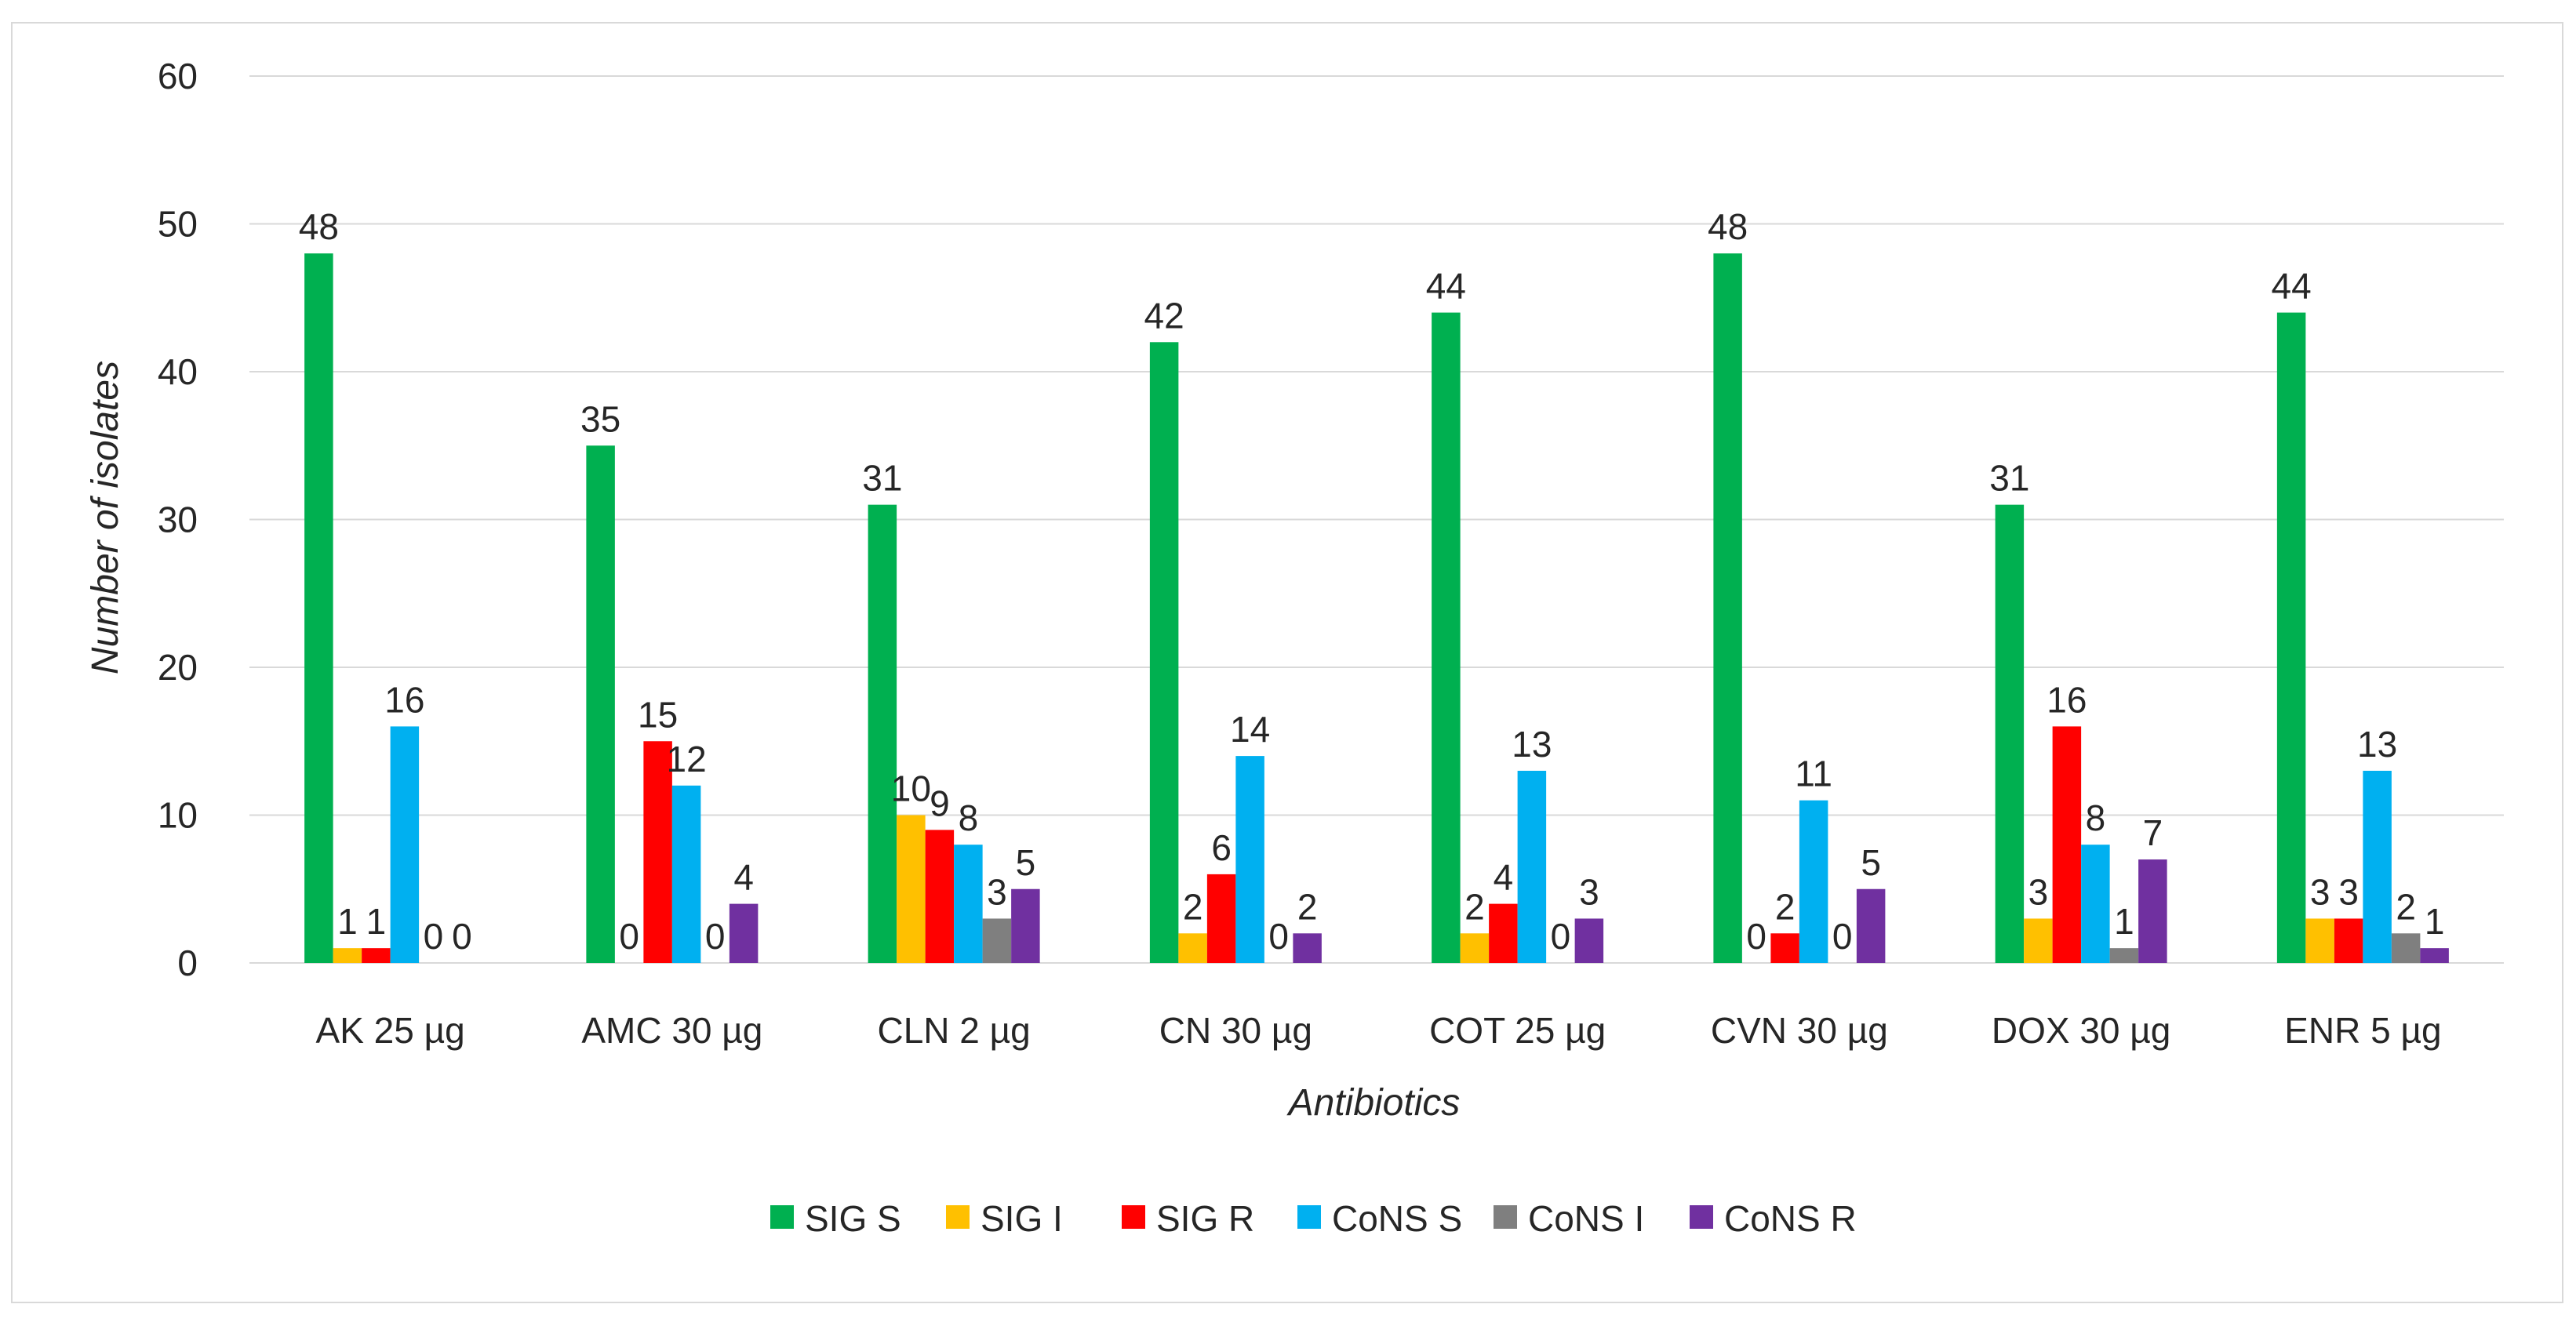  What do you see at coordinates (940, 803) in the screenshot?
I see `data-label: 9` at bounding box center [940, 803].